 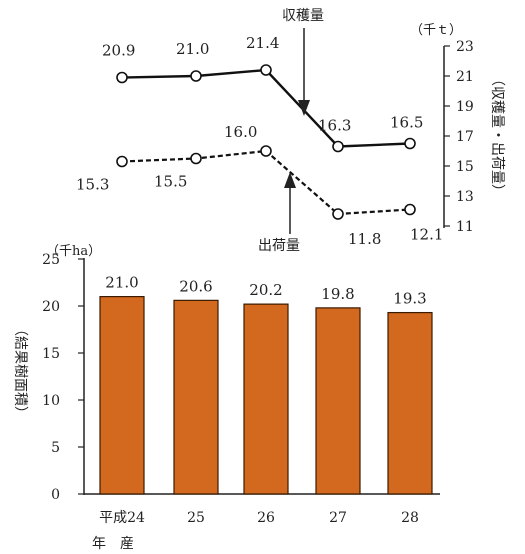 What do you see at coordinates (55, 495) in the screenshot?
I see `bar-y-tick-label: 0` at bounding box center [55, 495].